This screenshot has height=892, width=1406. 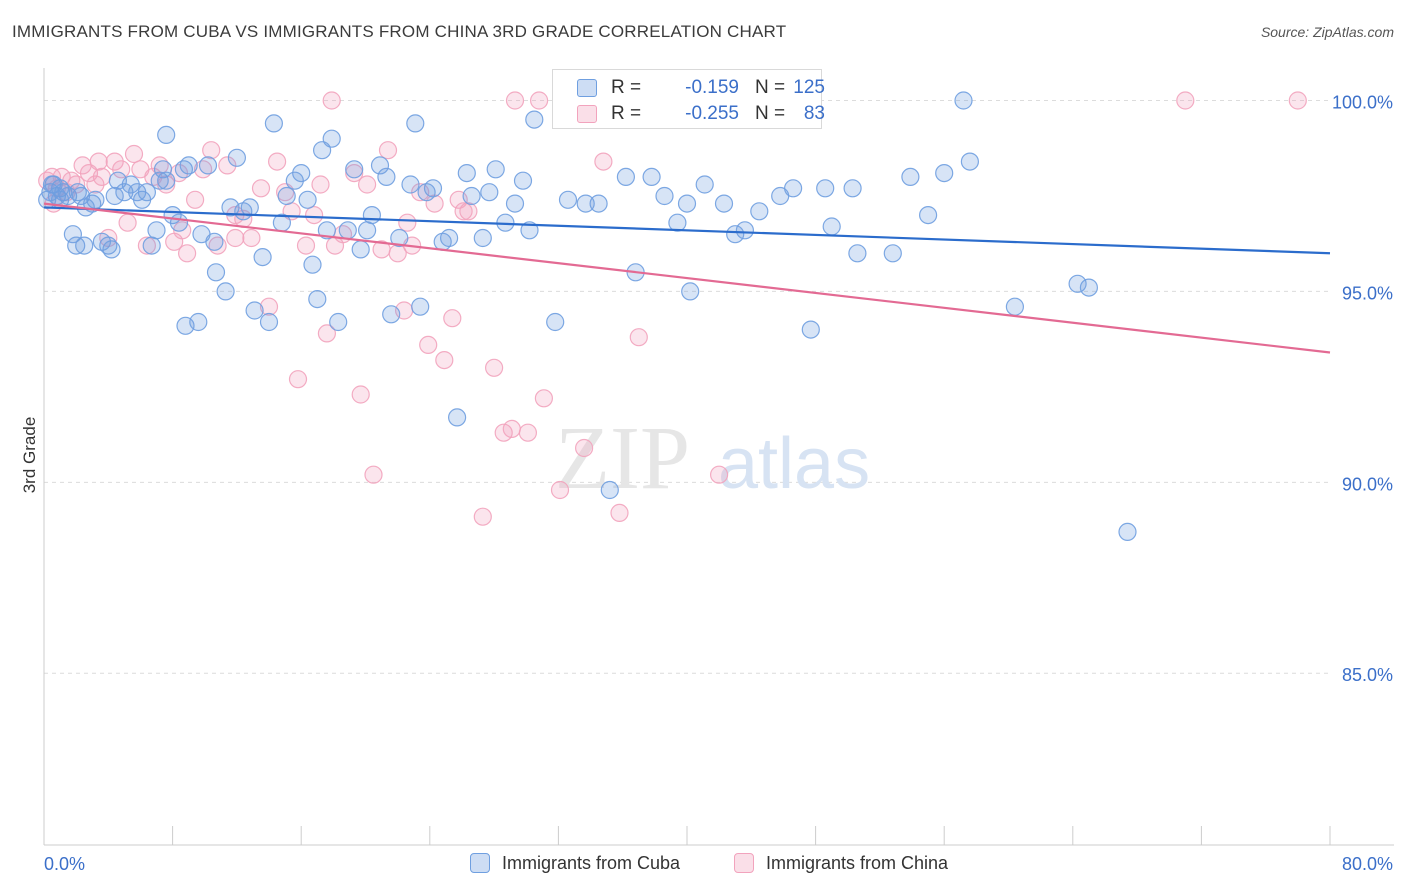 I want to click on watermark: ZIP atlas, so click(x=712, y=458).